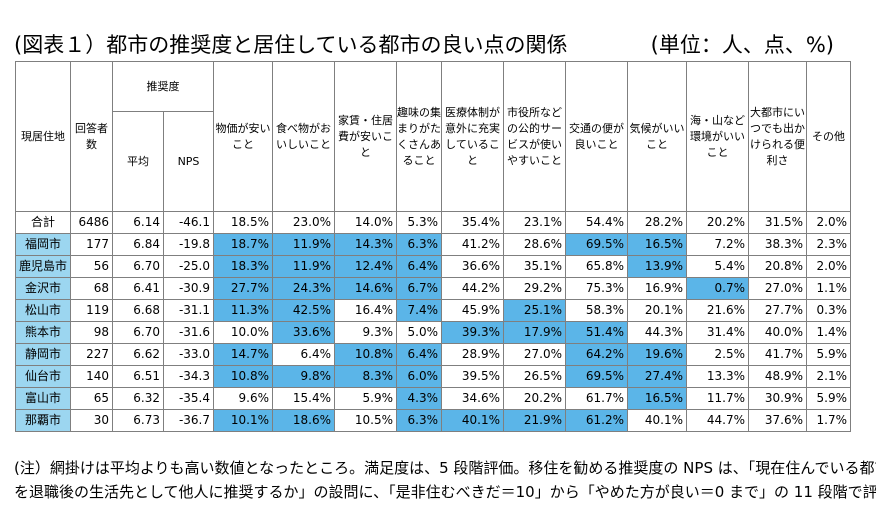 This screenshot has width=886, height=521. I want to click on table-cell: 6.3%, so click(419, 420).